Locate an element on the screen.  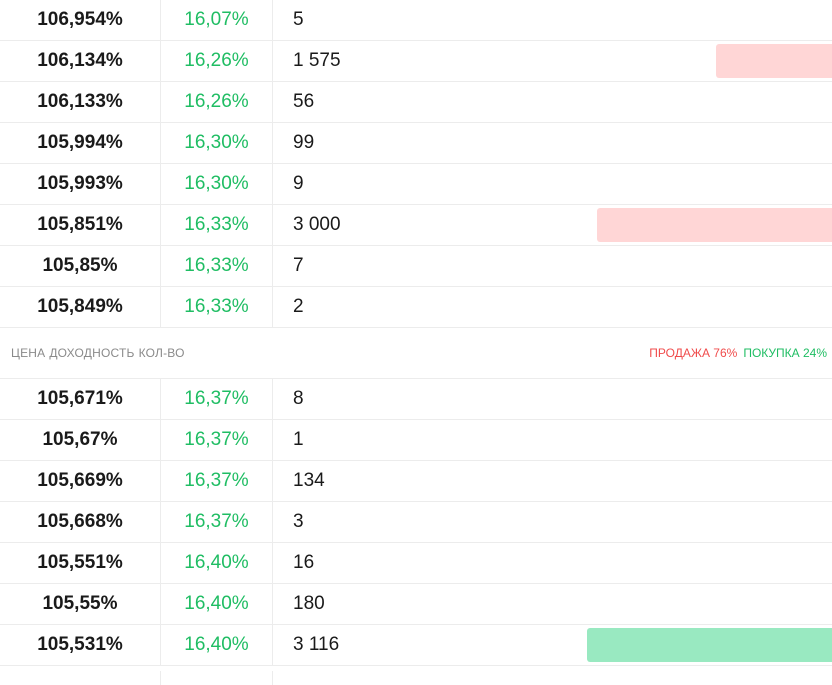
quantity-cell: 7 is located at coordinates (298, 265).